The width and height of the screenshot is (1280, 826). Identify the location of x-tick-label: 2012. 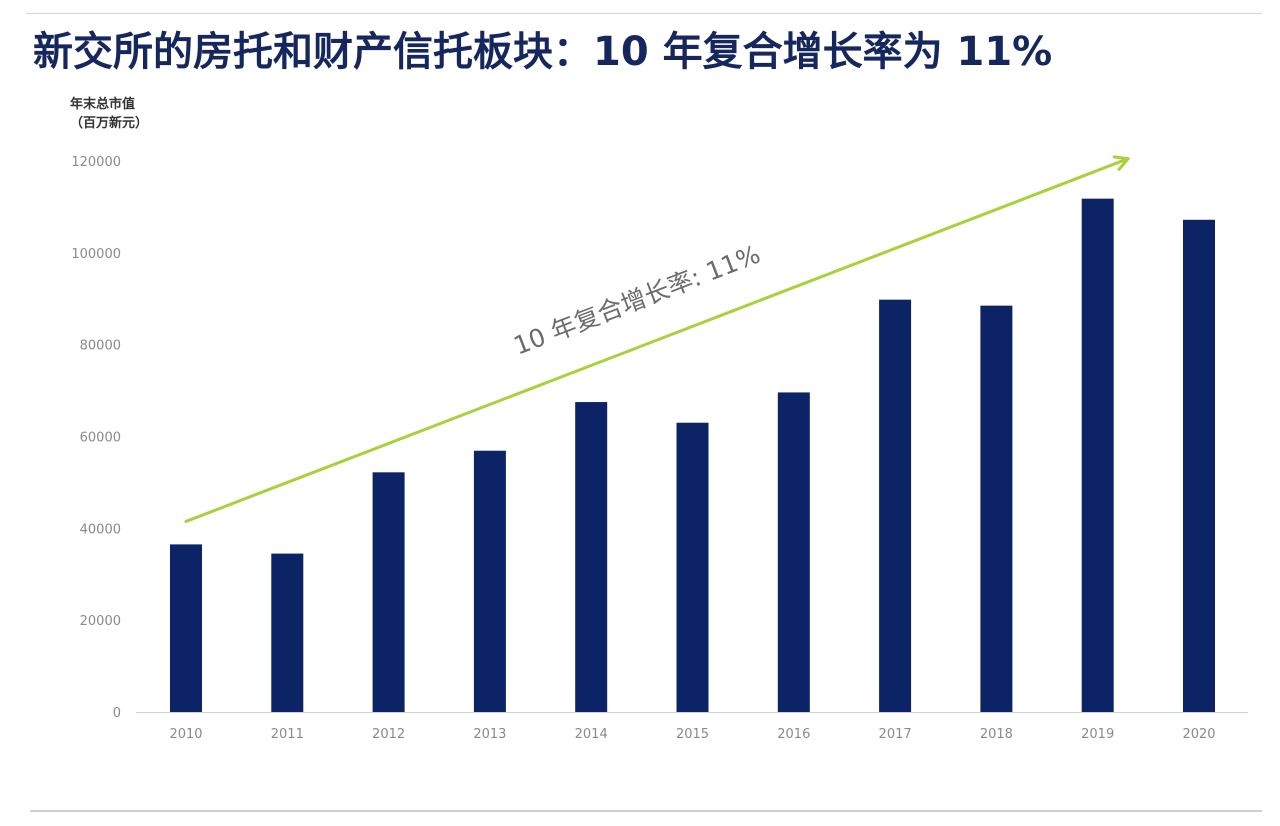
(388, 734).